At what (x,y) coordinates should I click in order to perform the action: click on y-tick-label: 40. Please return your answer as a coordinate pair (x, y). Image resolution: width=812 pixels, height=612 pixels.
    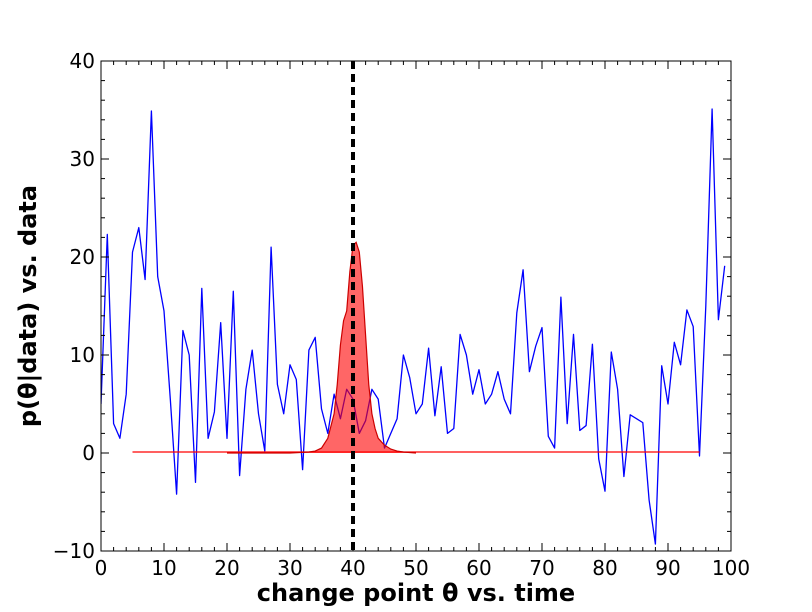
    Looking at the image, I should click on (82, 61).